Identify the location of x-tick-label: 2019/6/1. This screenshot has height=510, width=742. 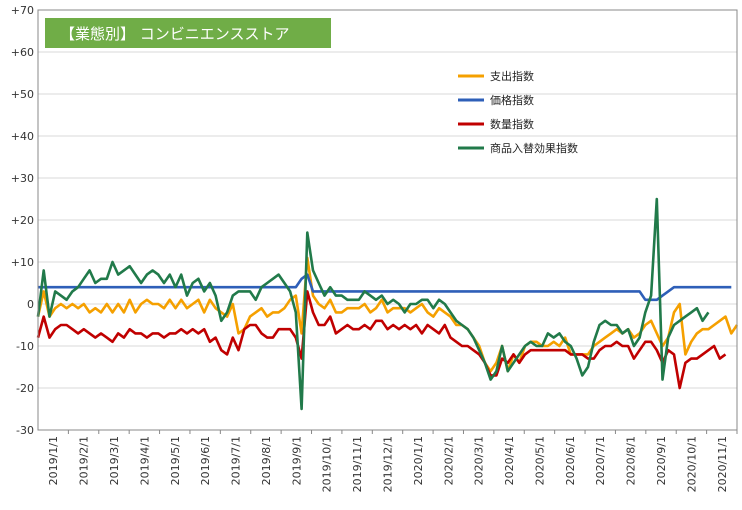
(205, 460).